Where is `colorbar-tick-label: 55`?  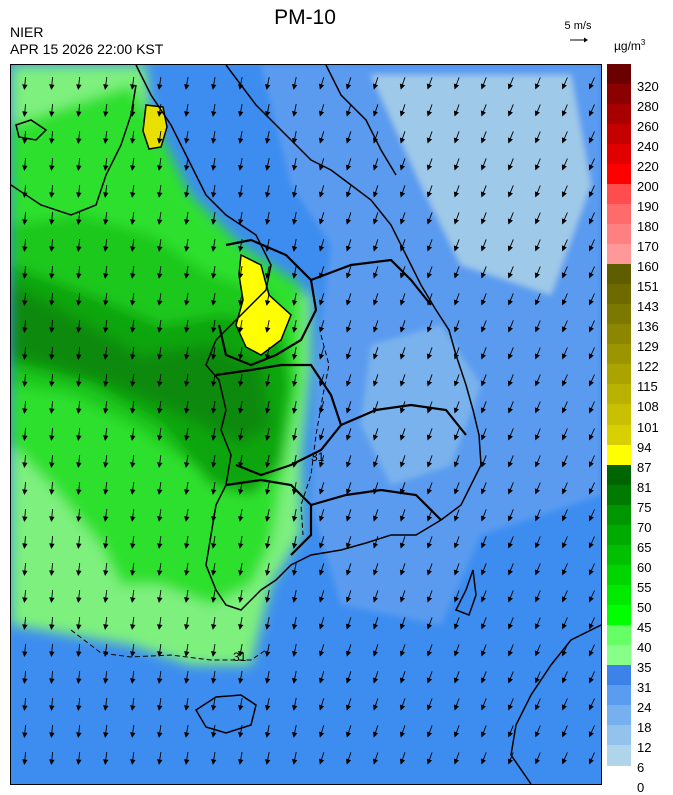 colorbar-tick-label: 55 is located at coordinates (644, 587).